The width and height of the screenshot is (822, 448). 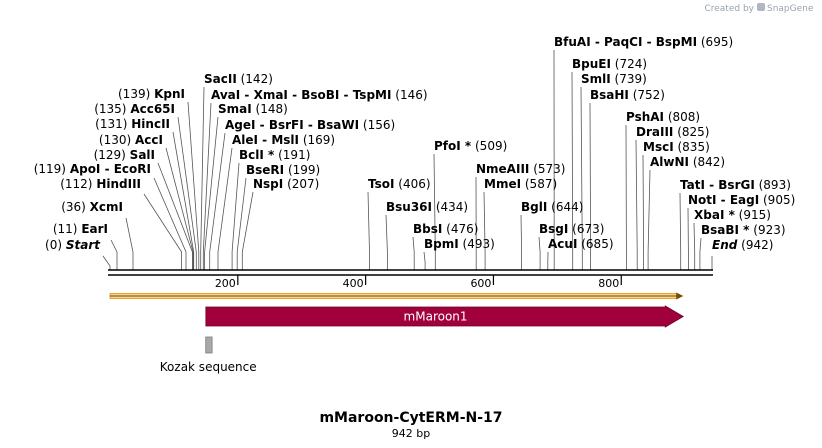 What do you see at coordinates (565, 207) in the screenshot?
I see `site-pos: (644)` at bounding box center [565, 207].